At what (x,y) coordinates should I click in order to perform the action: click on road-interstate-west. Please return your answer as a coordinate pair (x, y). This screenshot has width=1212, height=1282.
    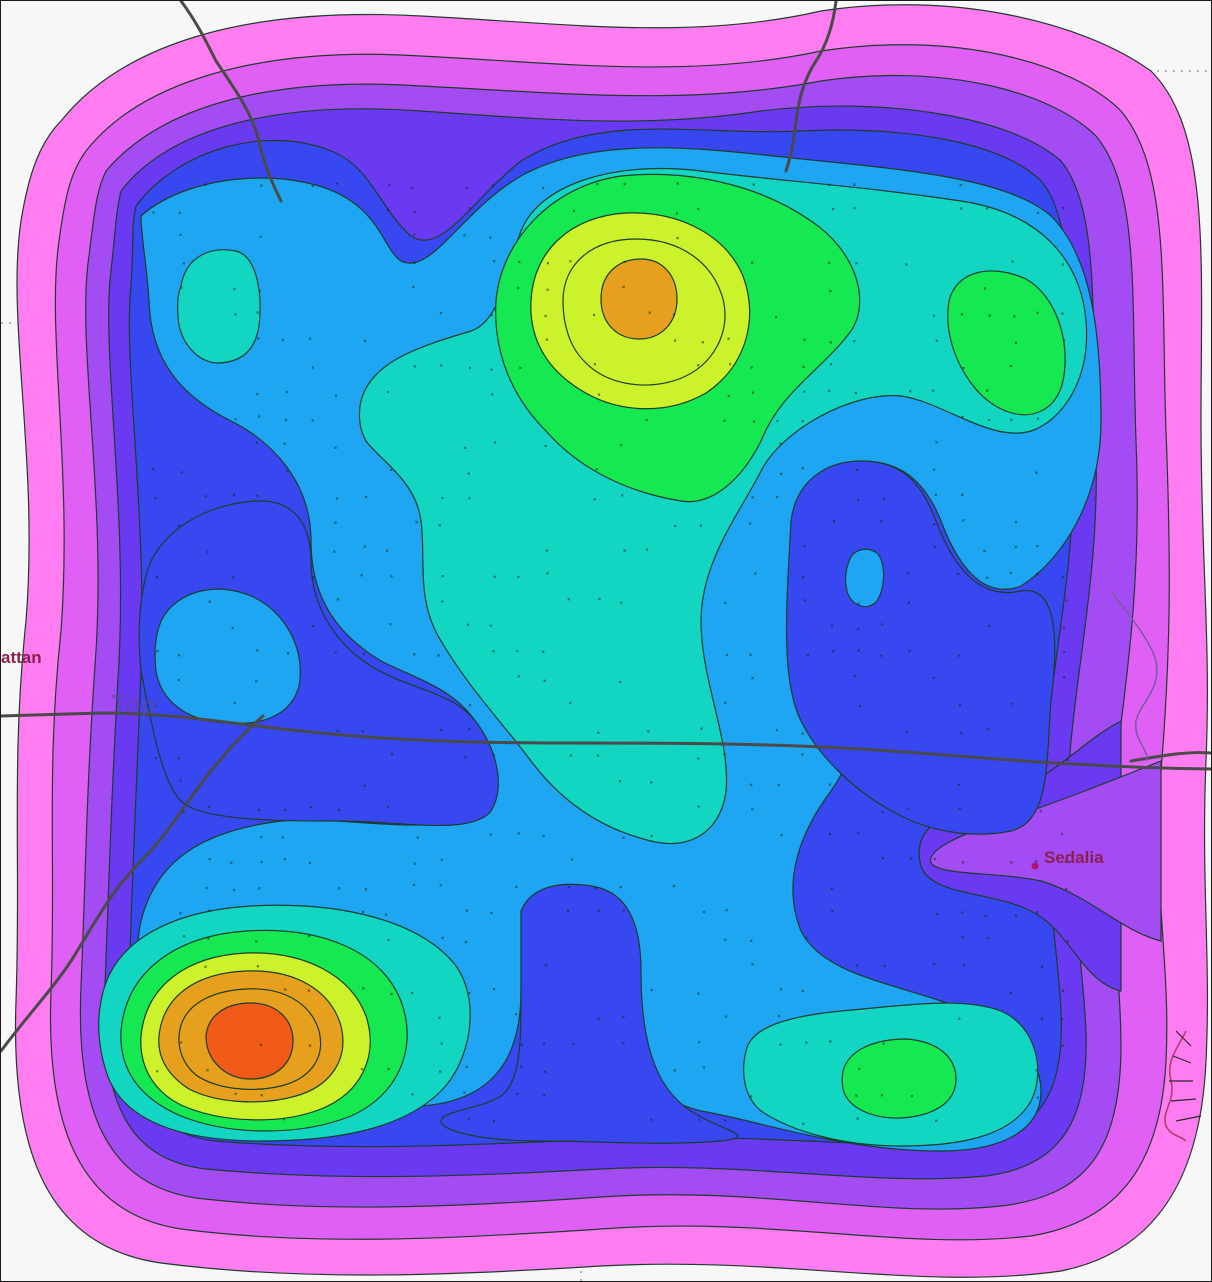
    Looking at the image, I should click on (606, 741).